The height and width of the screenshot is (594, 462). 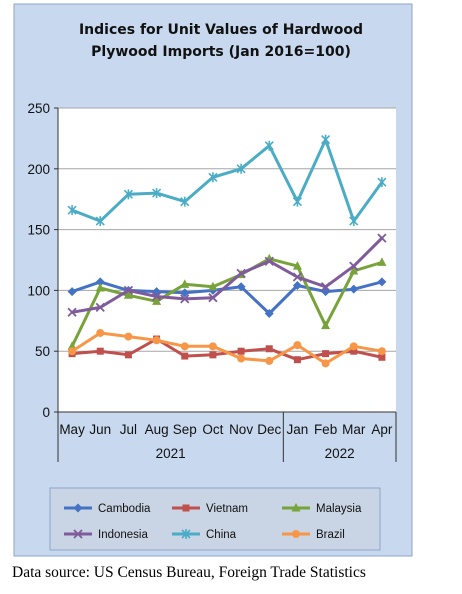 I want to click on legend-item: China, so click(x=204, y=535).